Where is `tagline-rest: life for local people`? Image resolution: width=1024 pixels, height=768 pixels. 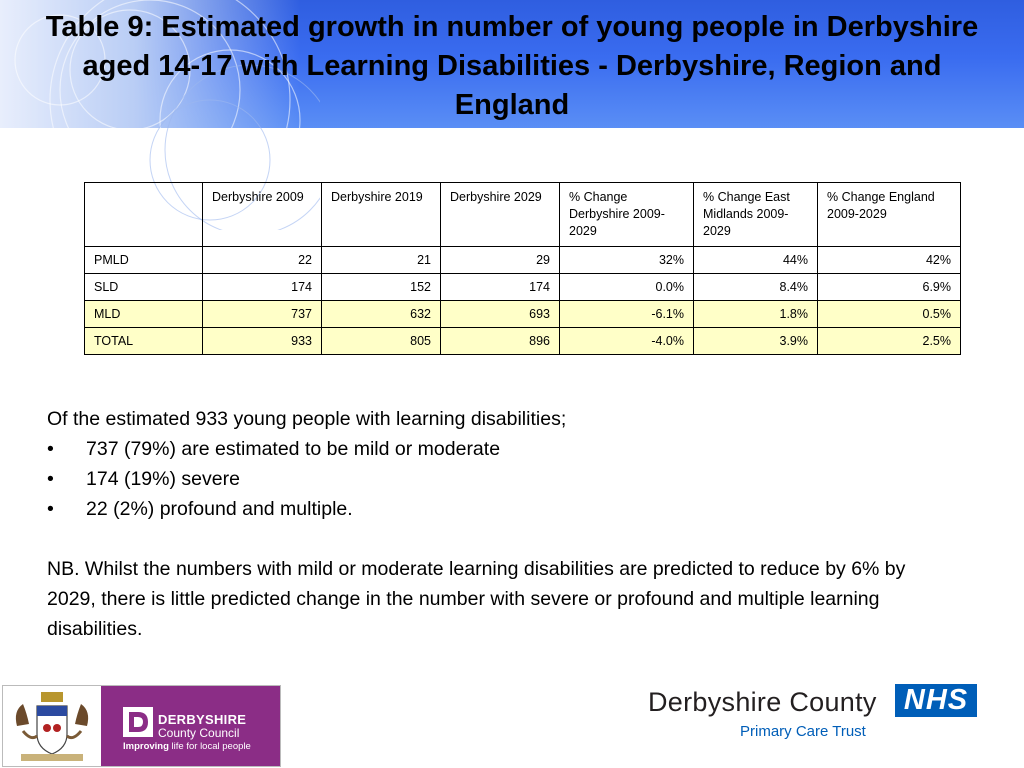 tagline-rest: life for local people is located at coordinates (209, 746).